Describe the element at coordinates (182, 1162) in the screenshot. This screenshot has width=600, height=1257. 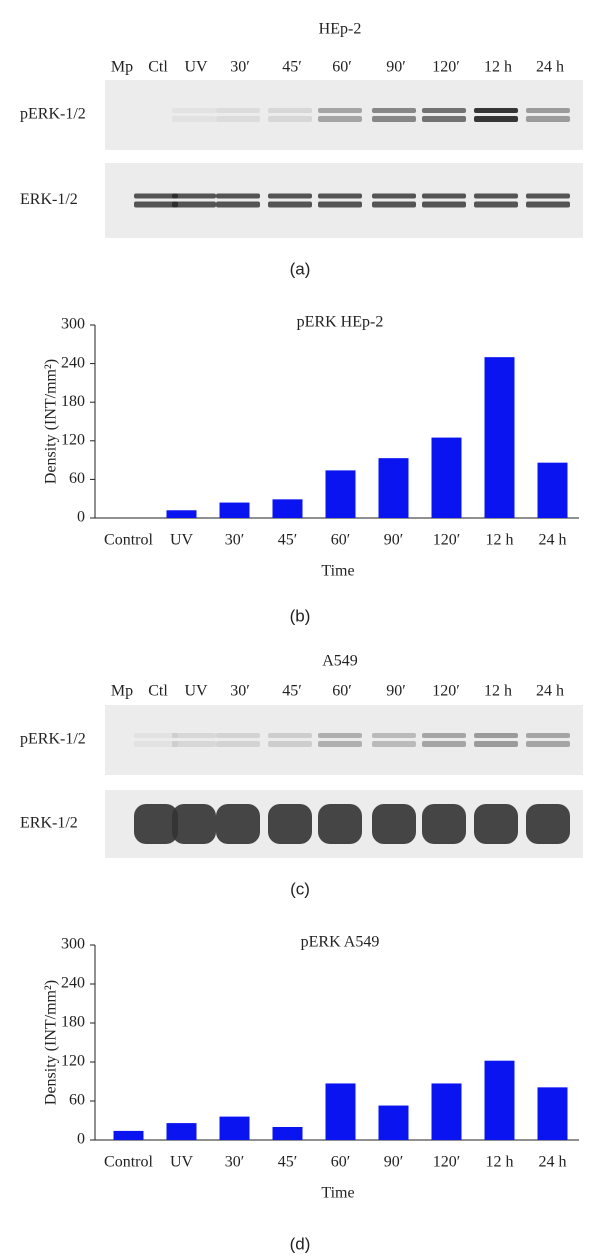
I see `x-tick-label: UV` at that location.